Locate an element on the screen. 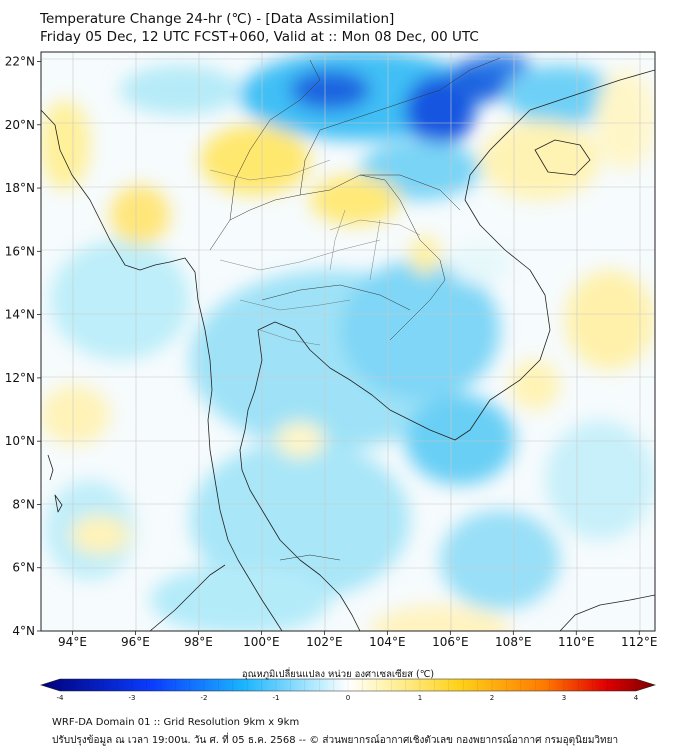 The height and width of the screenshot is (756, 676). lat-label: 22°N is located at coordinates (20, 61).